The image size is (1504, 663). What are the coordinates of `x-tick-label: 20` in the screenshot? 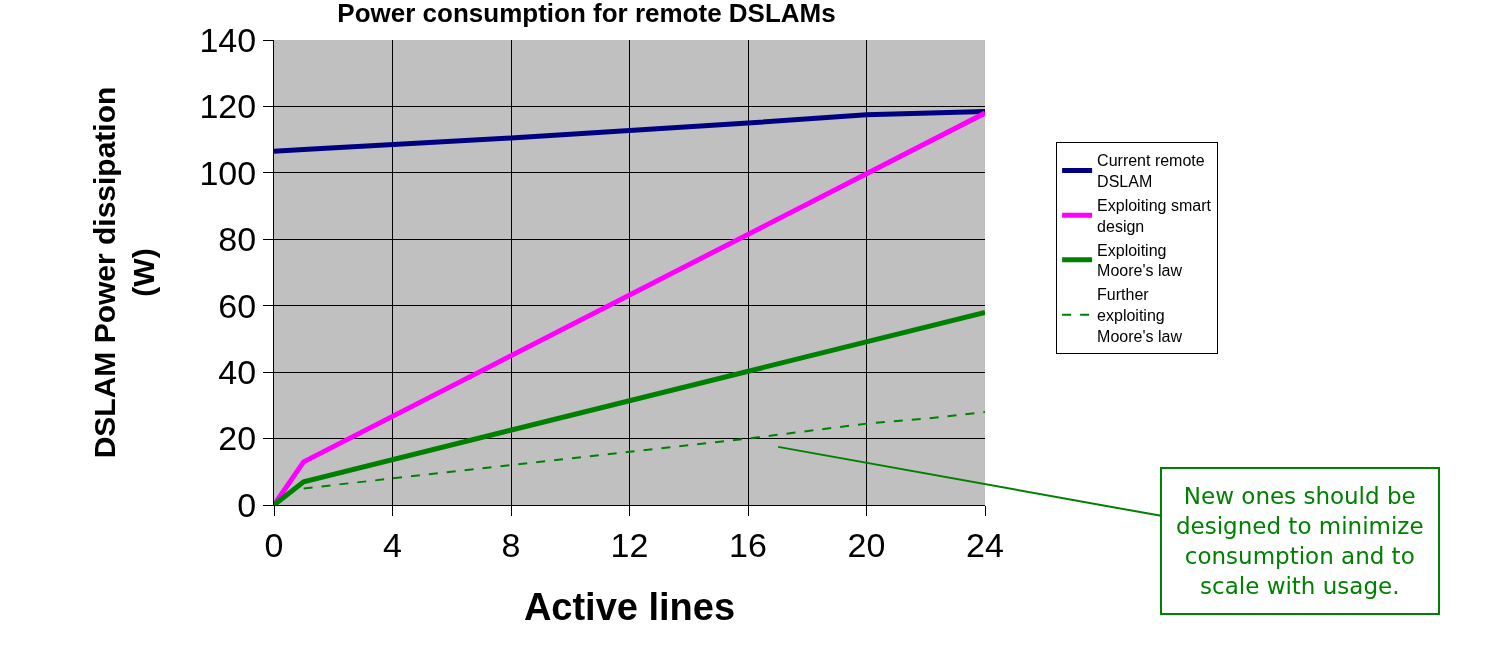 It's located at (866, 544).